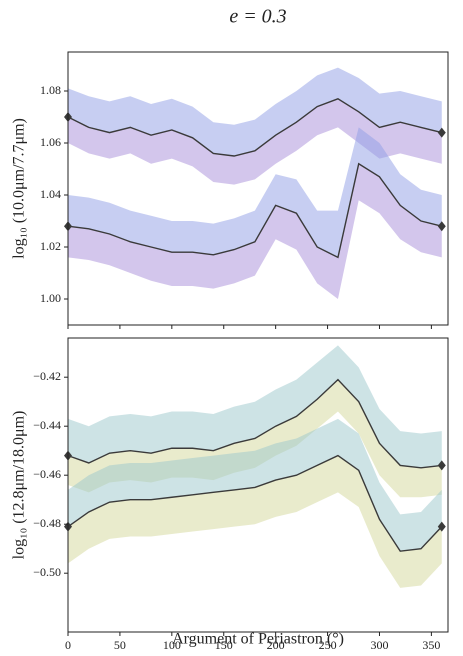  Describe the element at coordinates (431, 645) in the screenshot. I see `x-tick-label: 350` at that location.